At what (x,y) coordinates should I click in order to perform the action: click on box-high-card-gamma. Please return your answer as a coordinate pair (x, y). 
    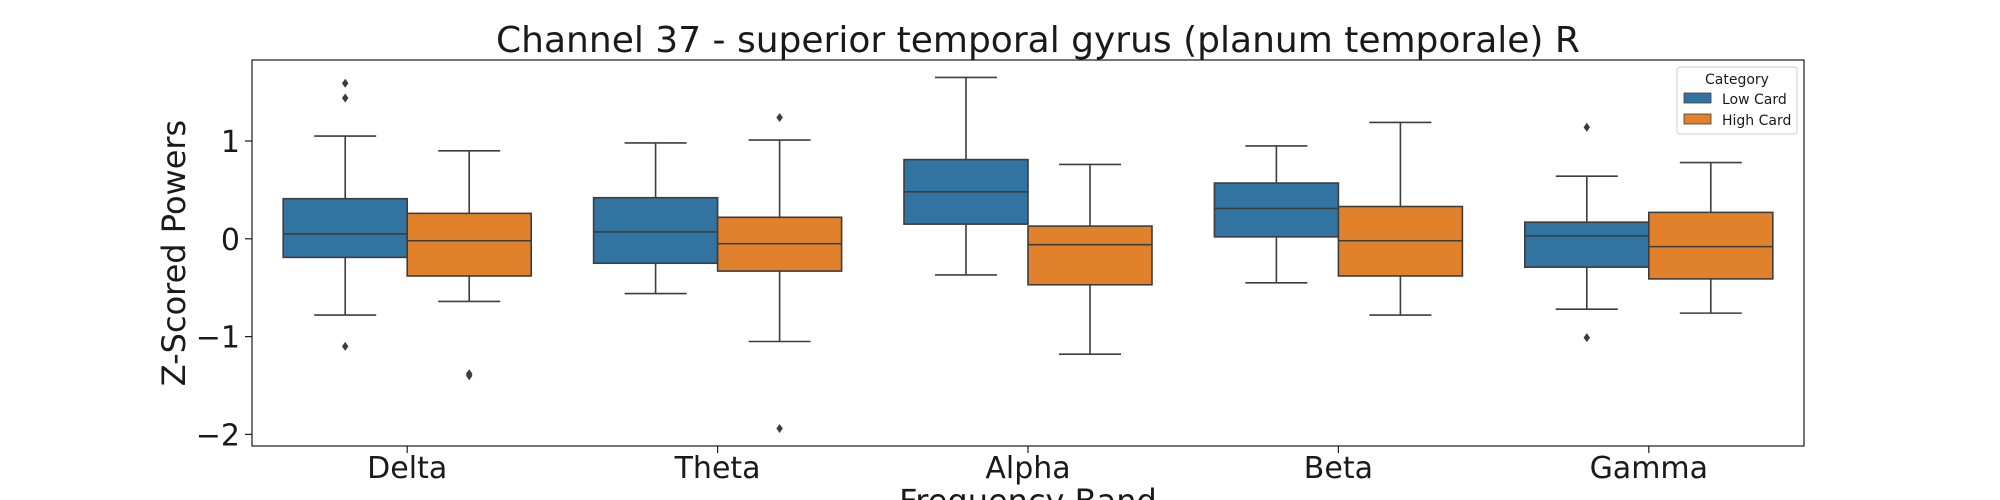
    Looking at the image, I should click on (1711, 237).